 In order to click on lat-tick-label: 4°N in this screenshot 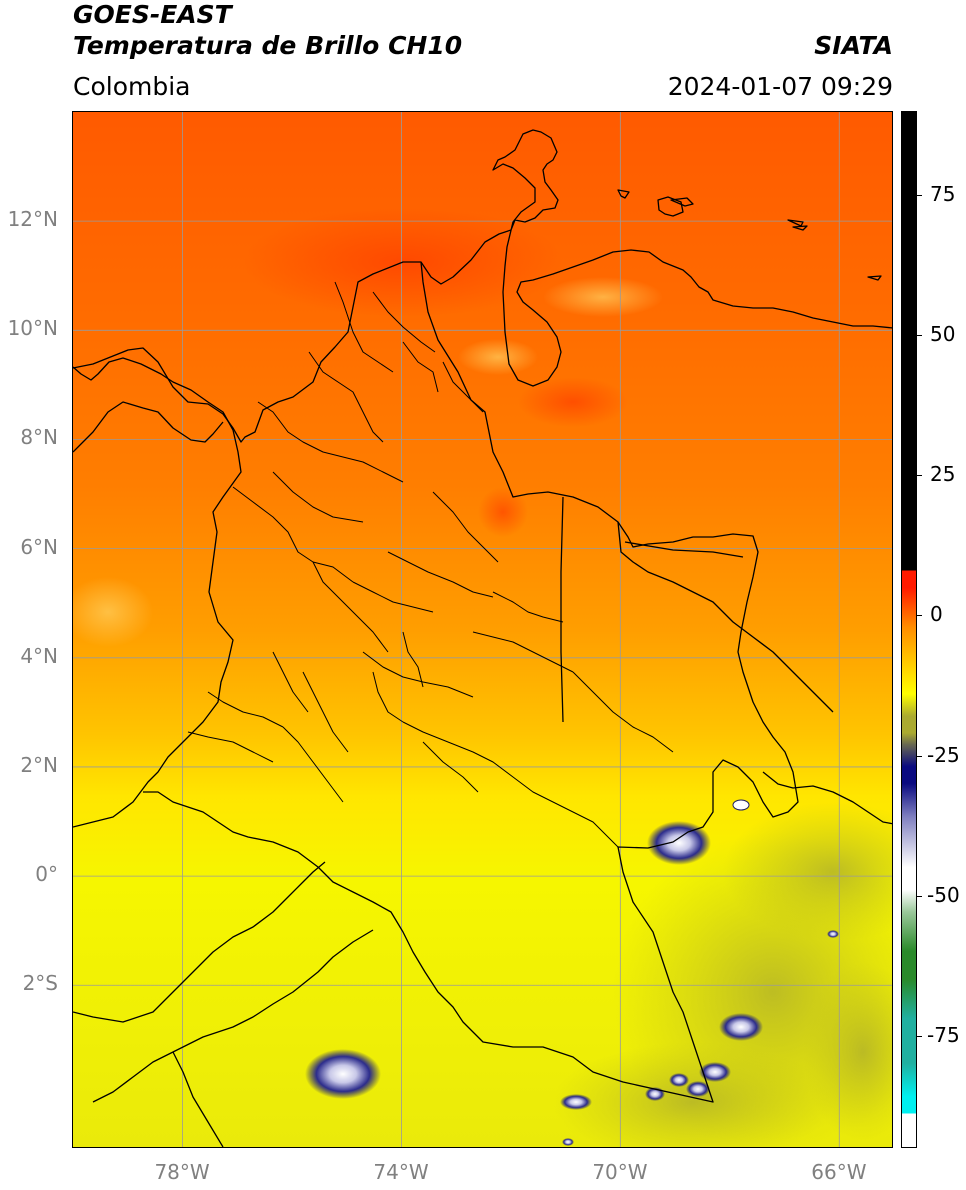, I will do `click(39, 655)`.